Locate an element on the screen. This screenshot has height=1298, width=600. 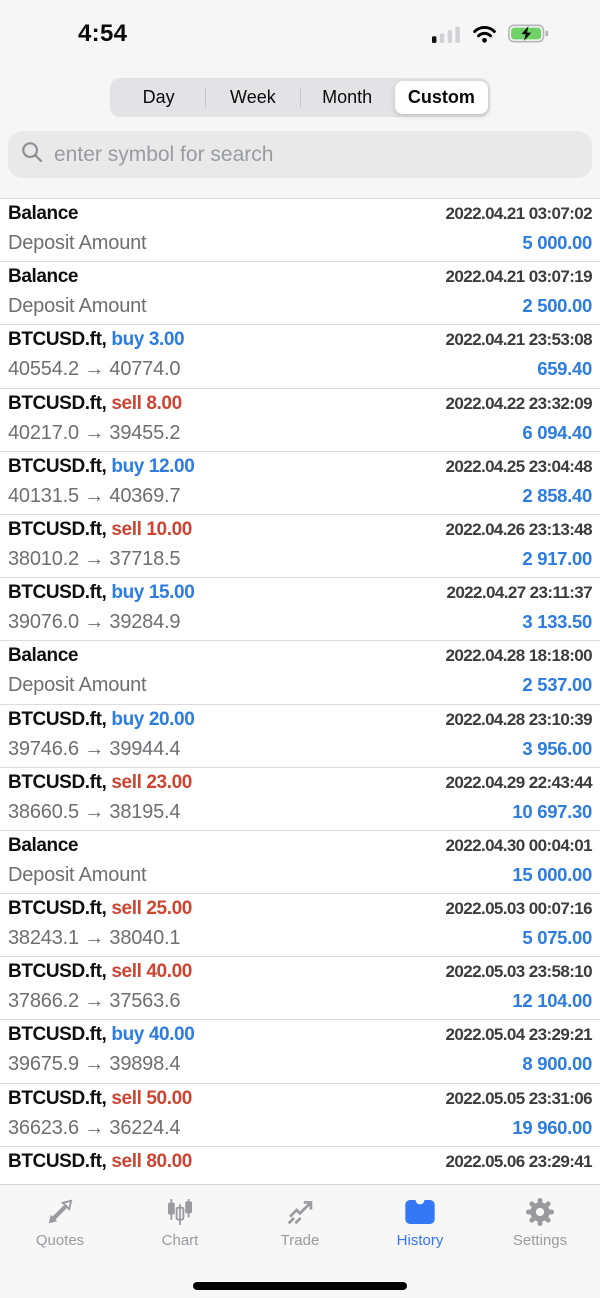
row-detail: 39675.9 → 39898.4 is located at coordinates (94, 1064).